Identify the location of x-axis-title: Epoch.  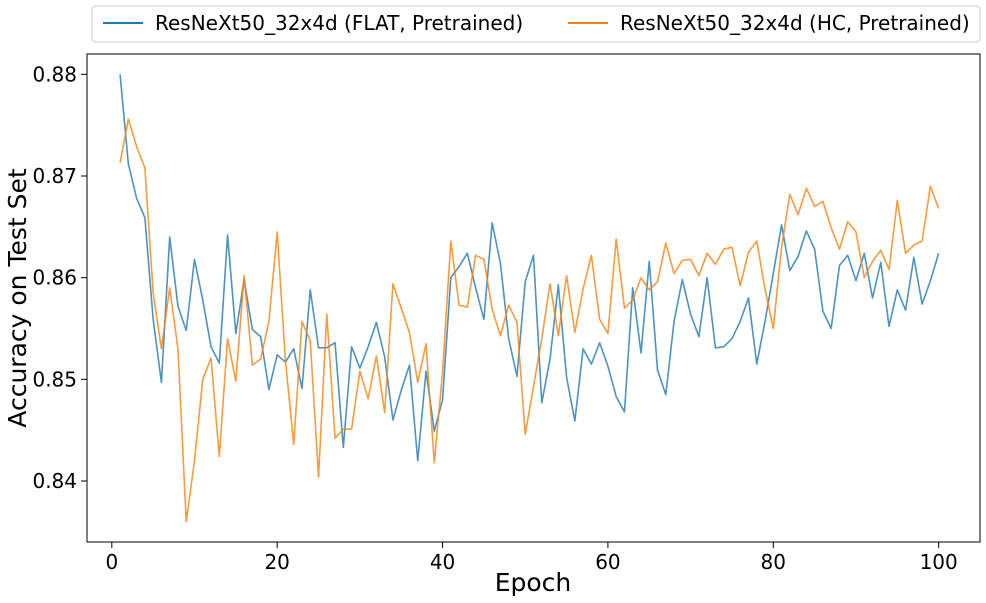
(533, 582).